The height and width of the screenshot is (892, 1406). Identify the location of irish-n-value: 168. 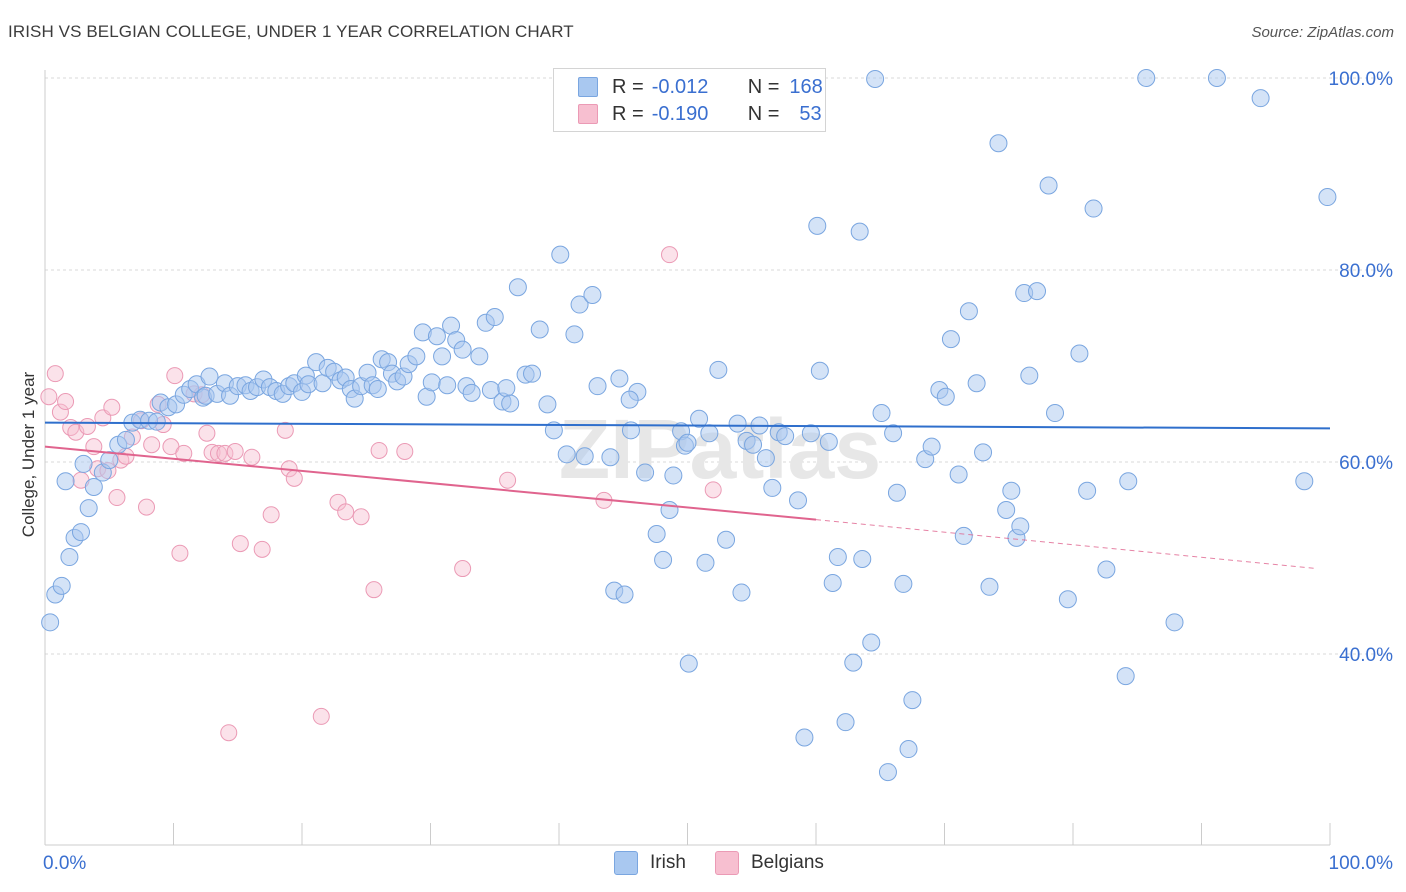
(806, 86).